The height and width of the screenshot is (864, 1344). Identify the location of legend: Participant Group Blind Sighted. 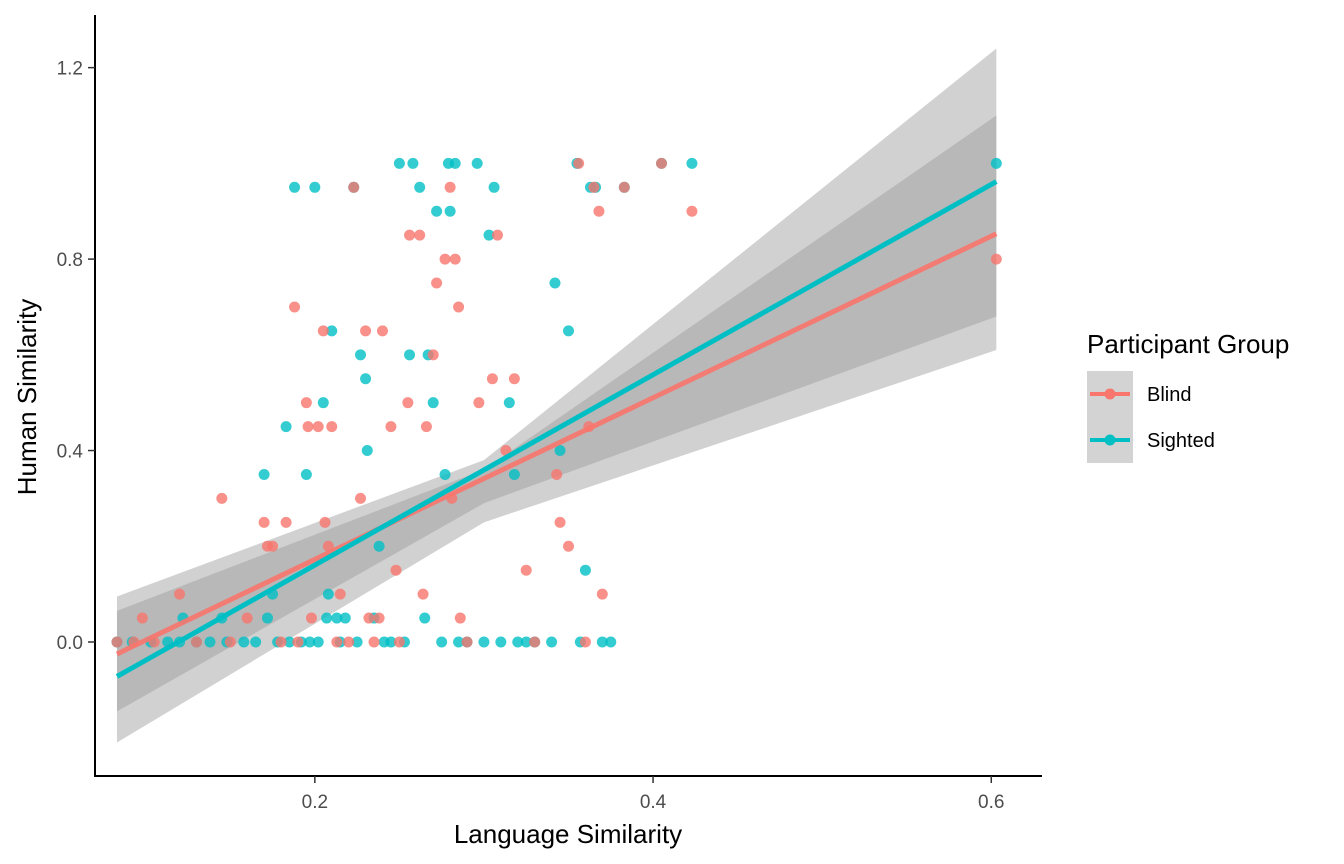
(1188, 396).